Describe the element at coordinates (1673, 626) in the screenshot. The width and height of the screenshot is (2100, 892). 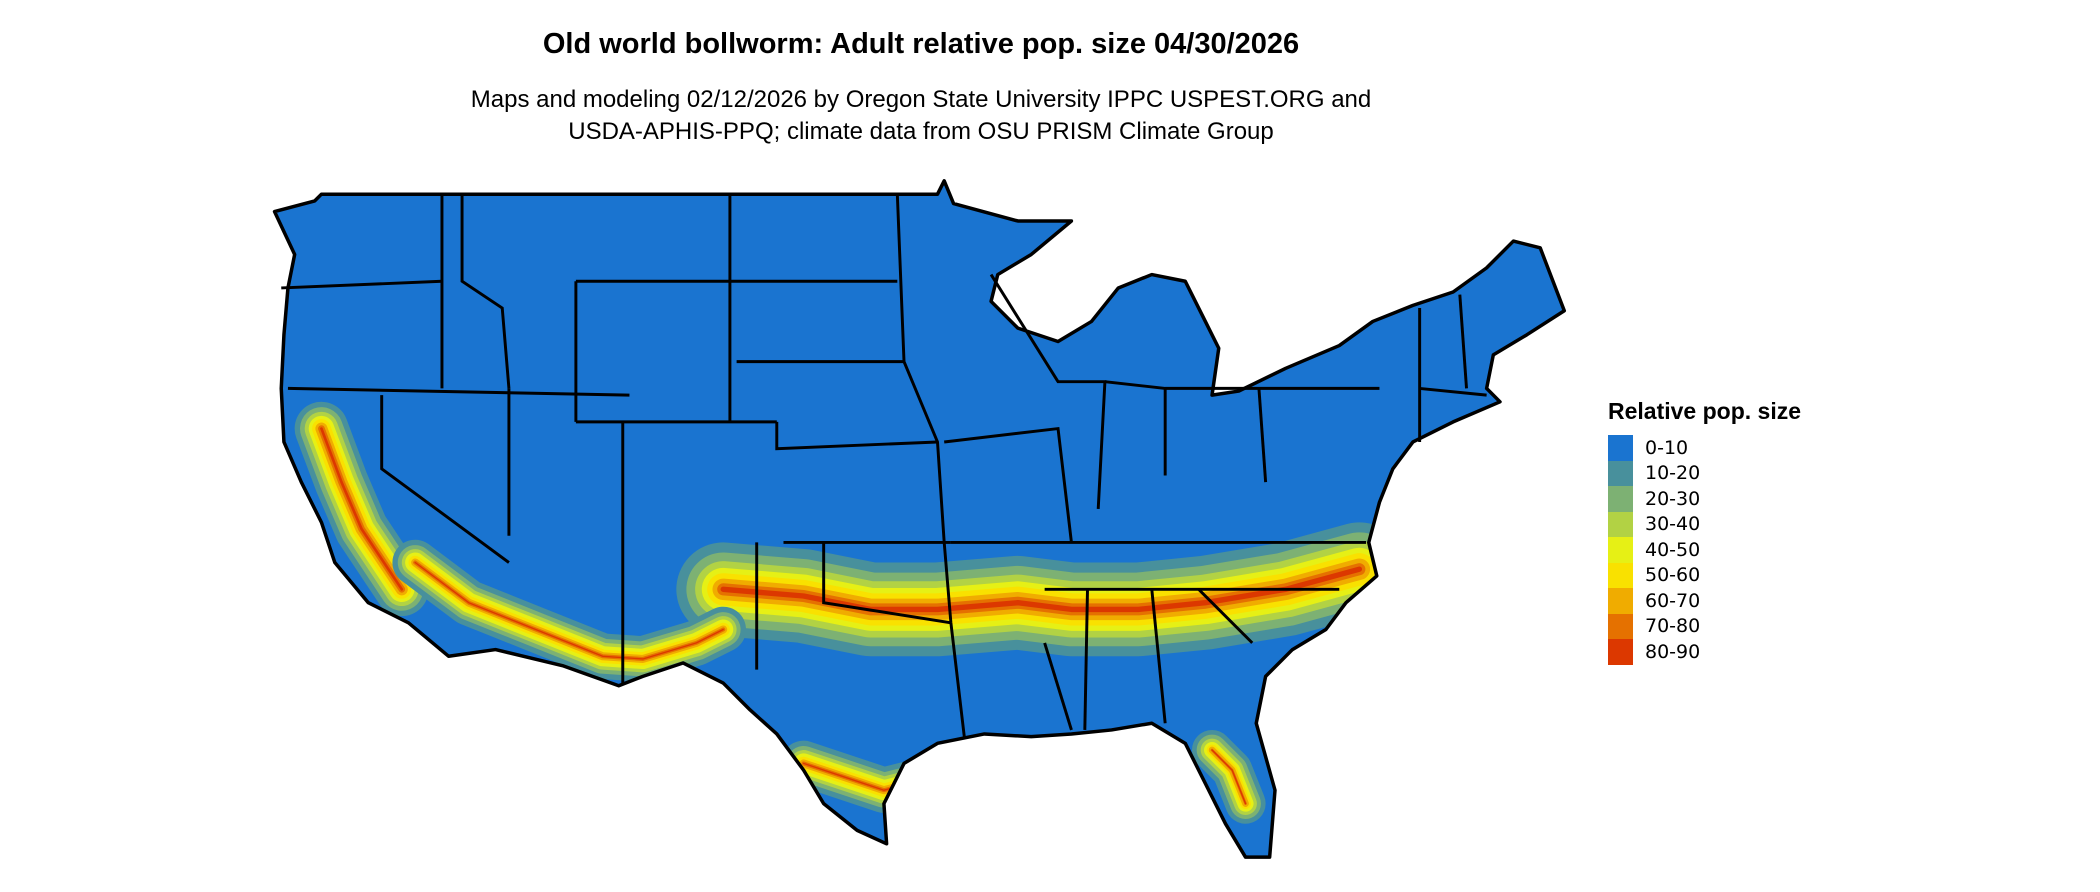
I see `legend-label: 70-80` at that location.